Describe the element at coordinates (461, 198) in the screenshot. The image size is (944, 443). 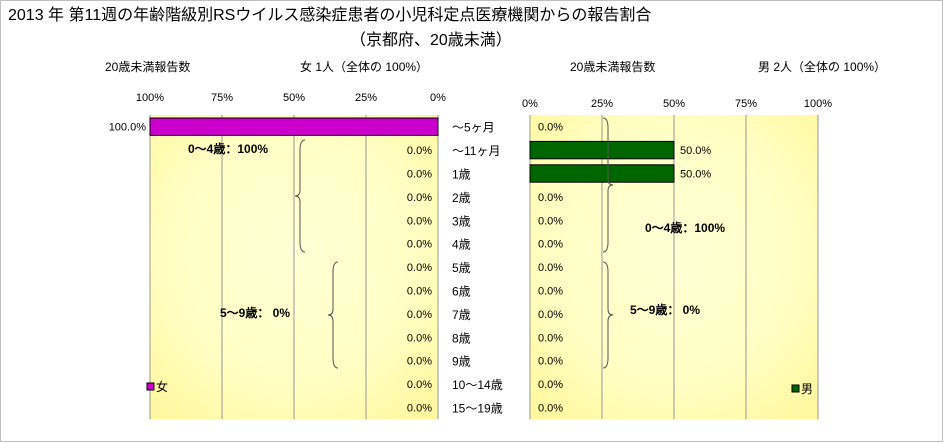
I see `category-label: 2歳` at that location.